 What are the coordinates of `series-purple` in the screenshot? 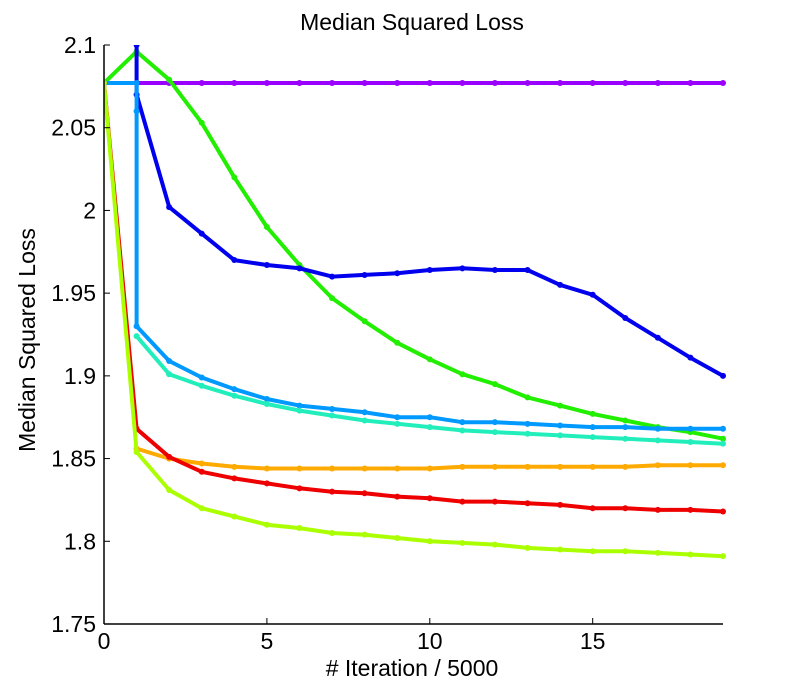 It's located at (415, 83).